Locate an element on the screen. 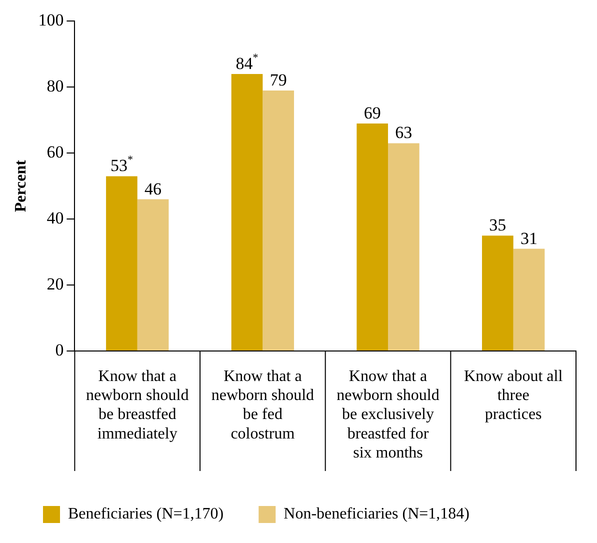 The width and height of the screenshot is (597, 543). y-tick-label: 80 is located at coordinates (55, 86).